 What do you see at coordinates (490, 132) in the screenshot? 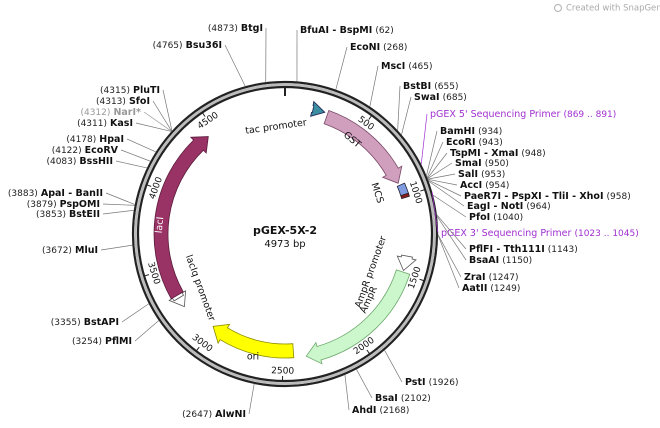
I see `site-position: (934)` at bounding box center [490, 132].